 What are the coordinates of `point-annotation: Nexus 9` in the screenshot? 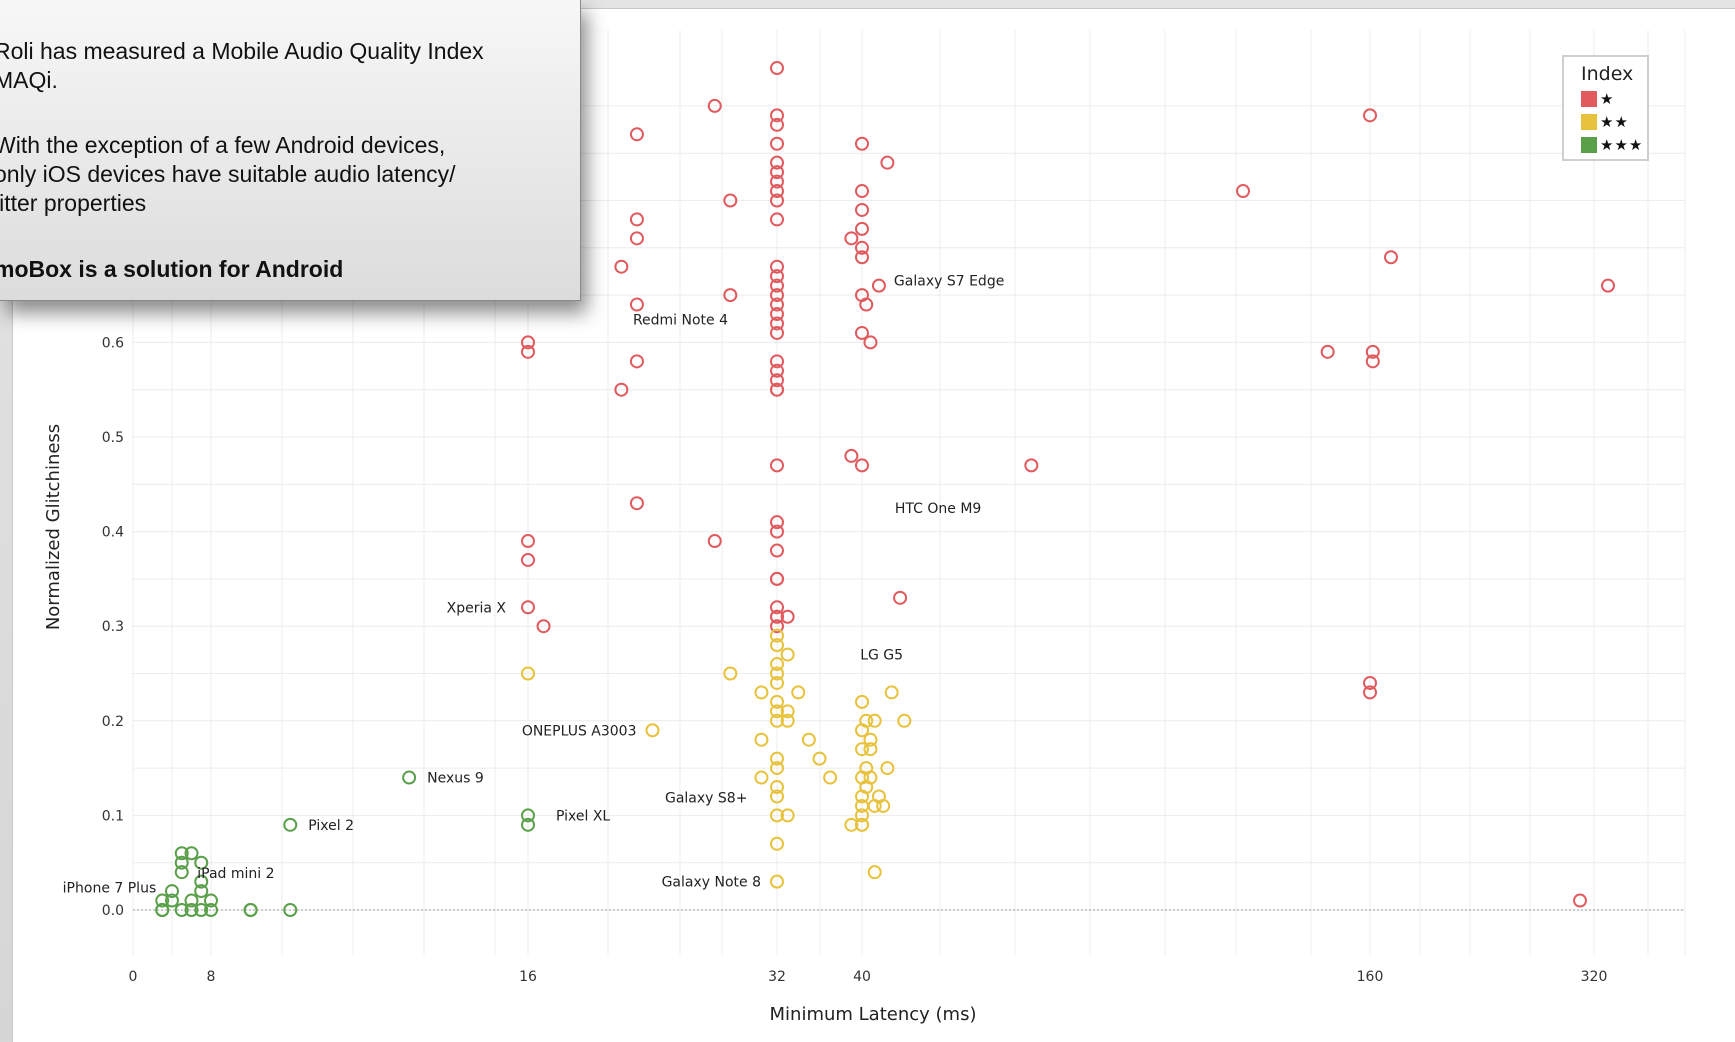 It's located at (455, 779).